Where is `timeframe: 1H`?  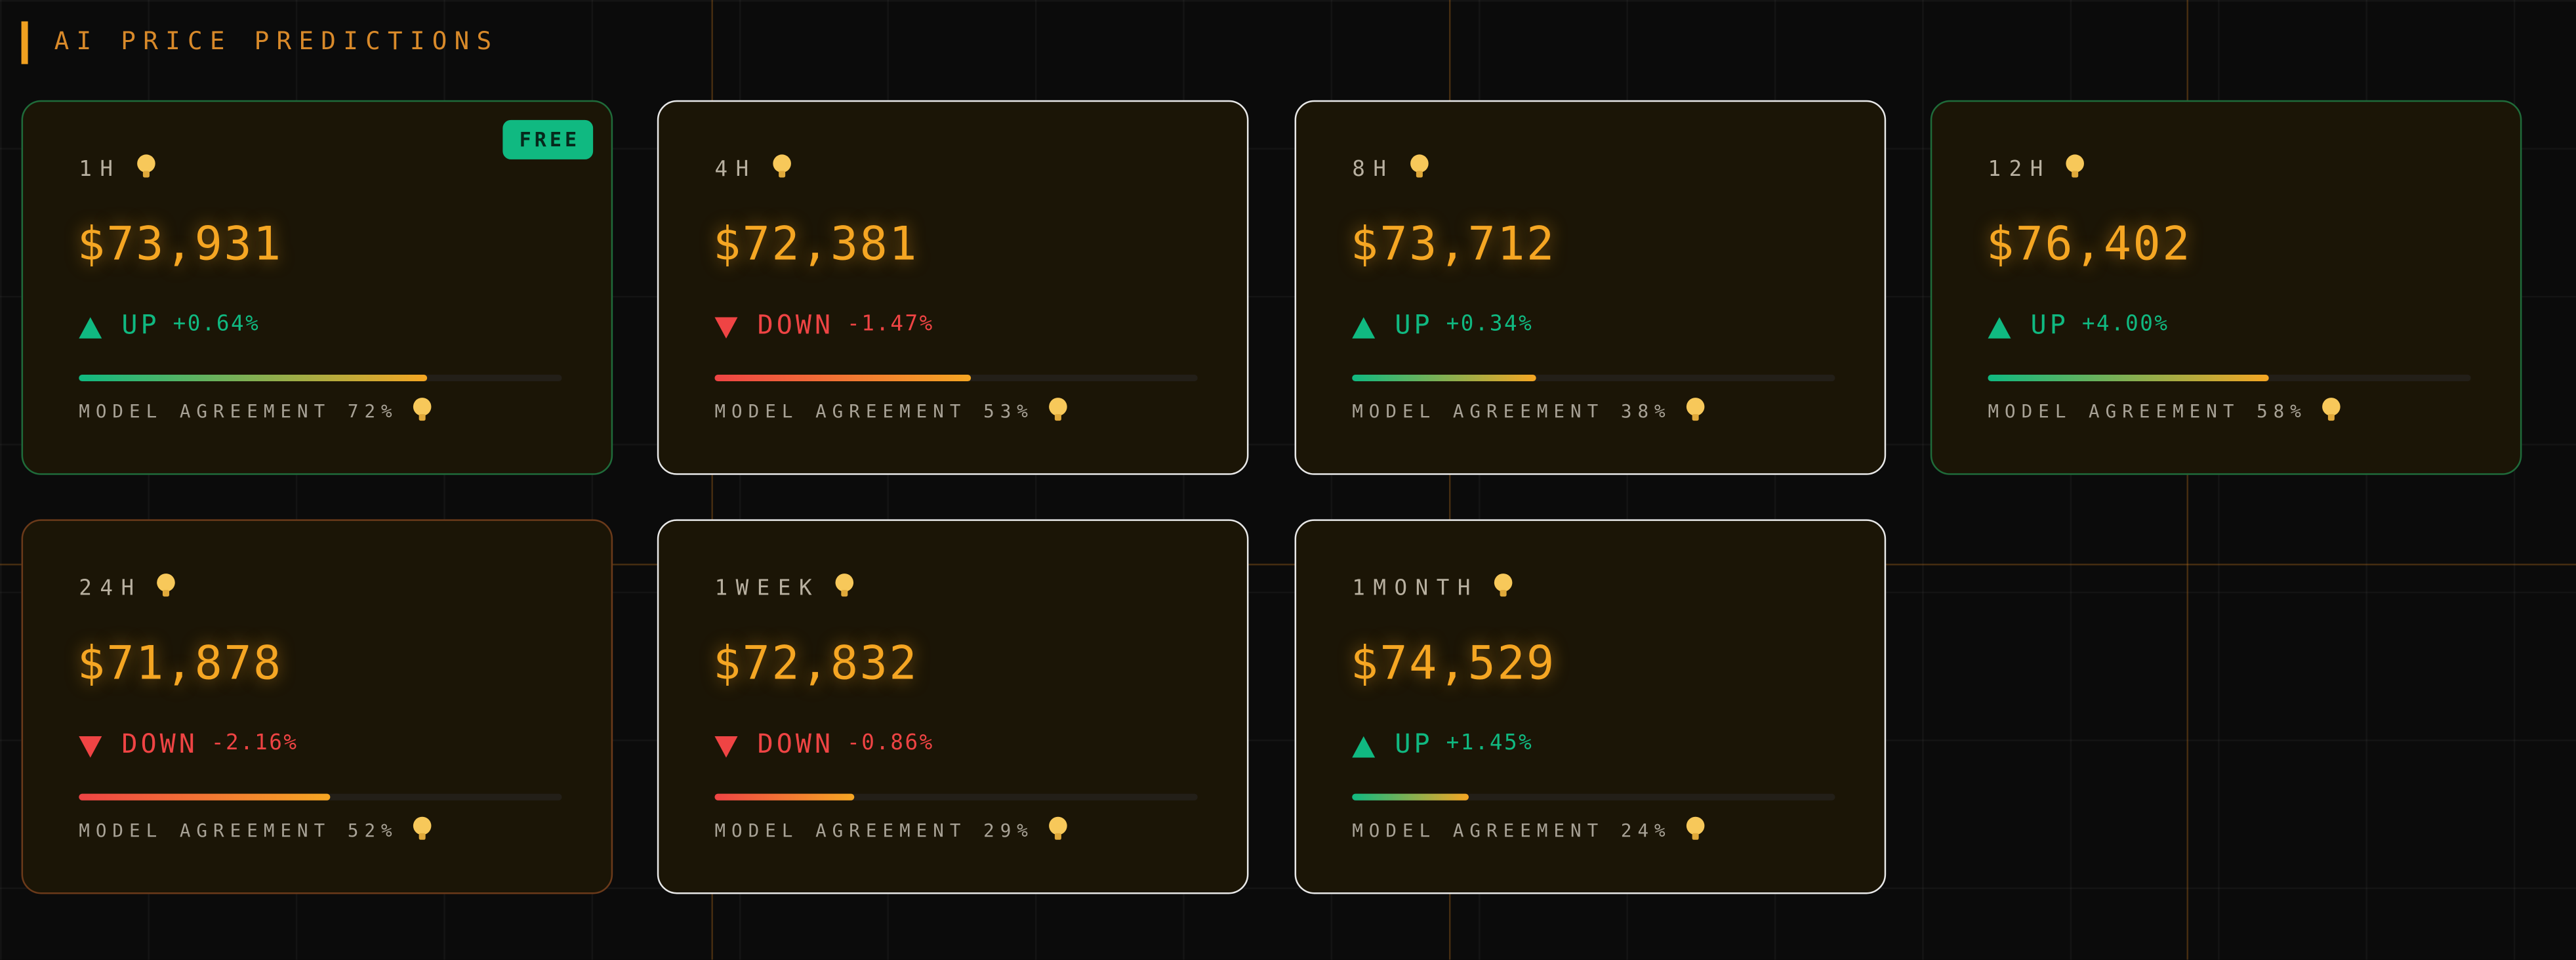
timeframe: 1H is located at coordinates (100, 170).